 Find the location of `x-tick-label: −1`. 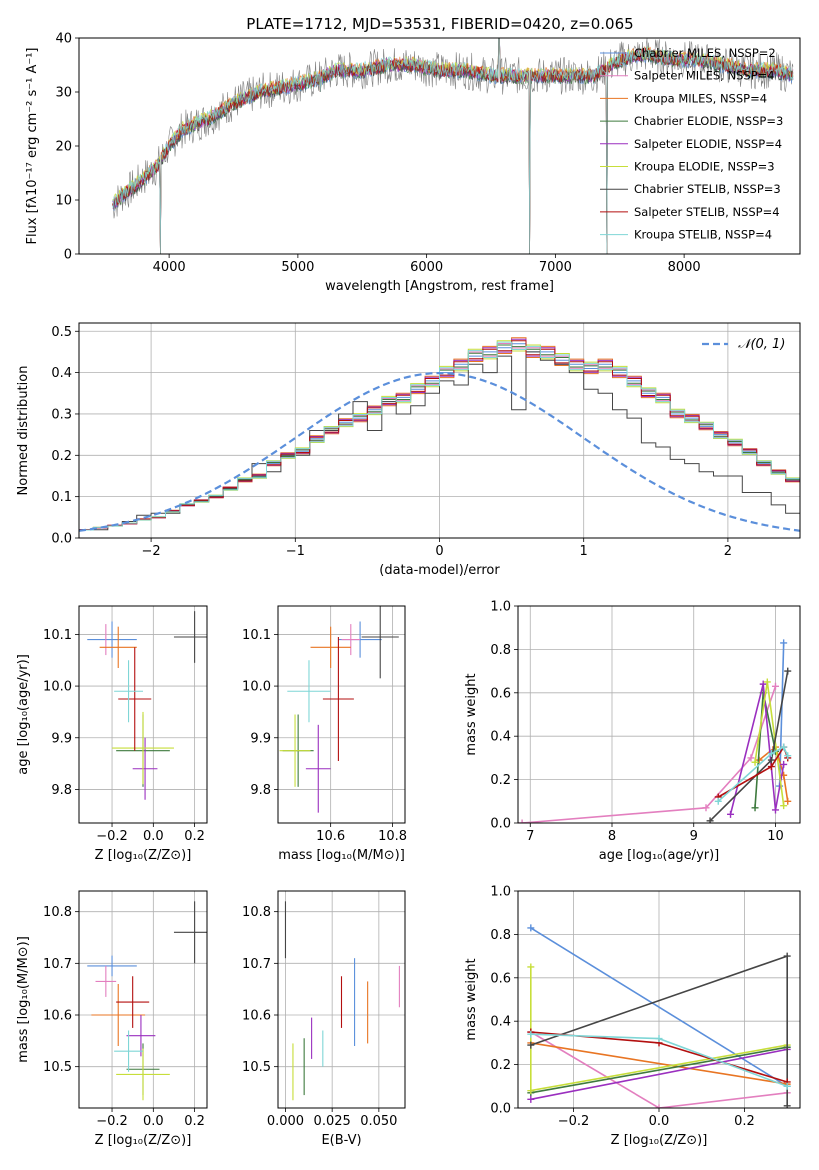

x-tick-label: −1 is located at coordinates (295, 551).